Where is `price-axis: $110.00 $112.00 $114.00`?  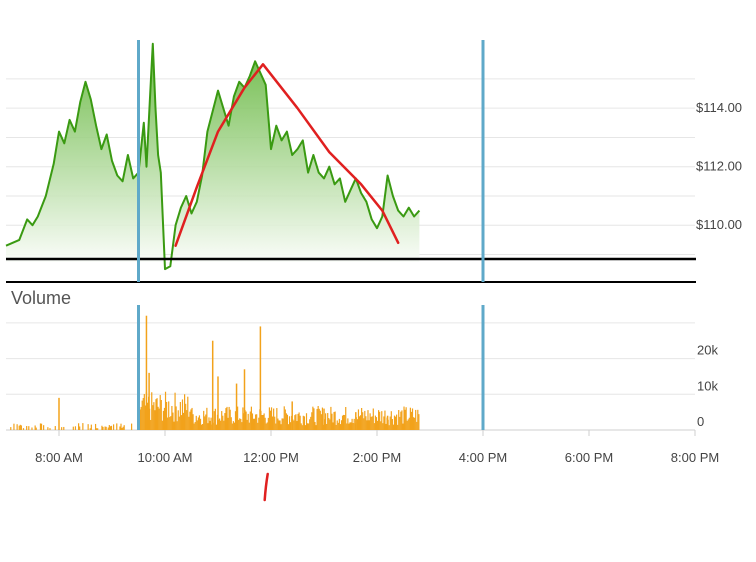
price-axis: $110.00 $112.00 $114.00 is located at coordinates (719, 166).